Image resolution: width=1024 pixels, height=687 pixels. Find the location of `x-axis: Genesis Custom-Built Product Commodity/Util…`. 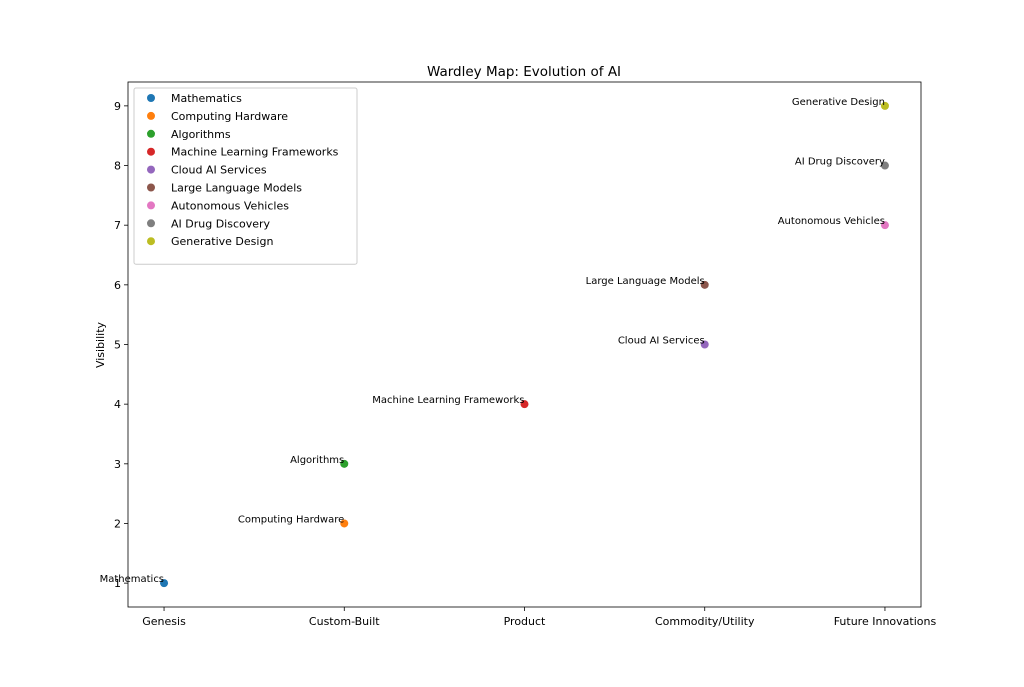

x-axis: Genesis Custom-Built Product Commodity/Util… is located at coordinates (539, 617).